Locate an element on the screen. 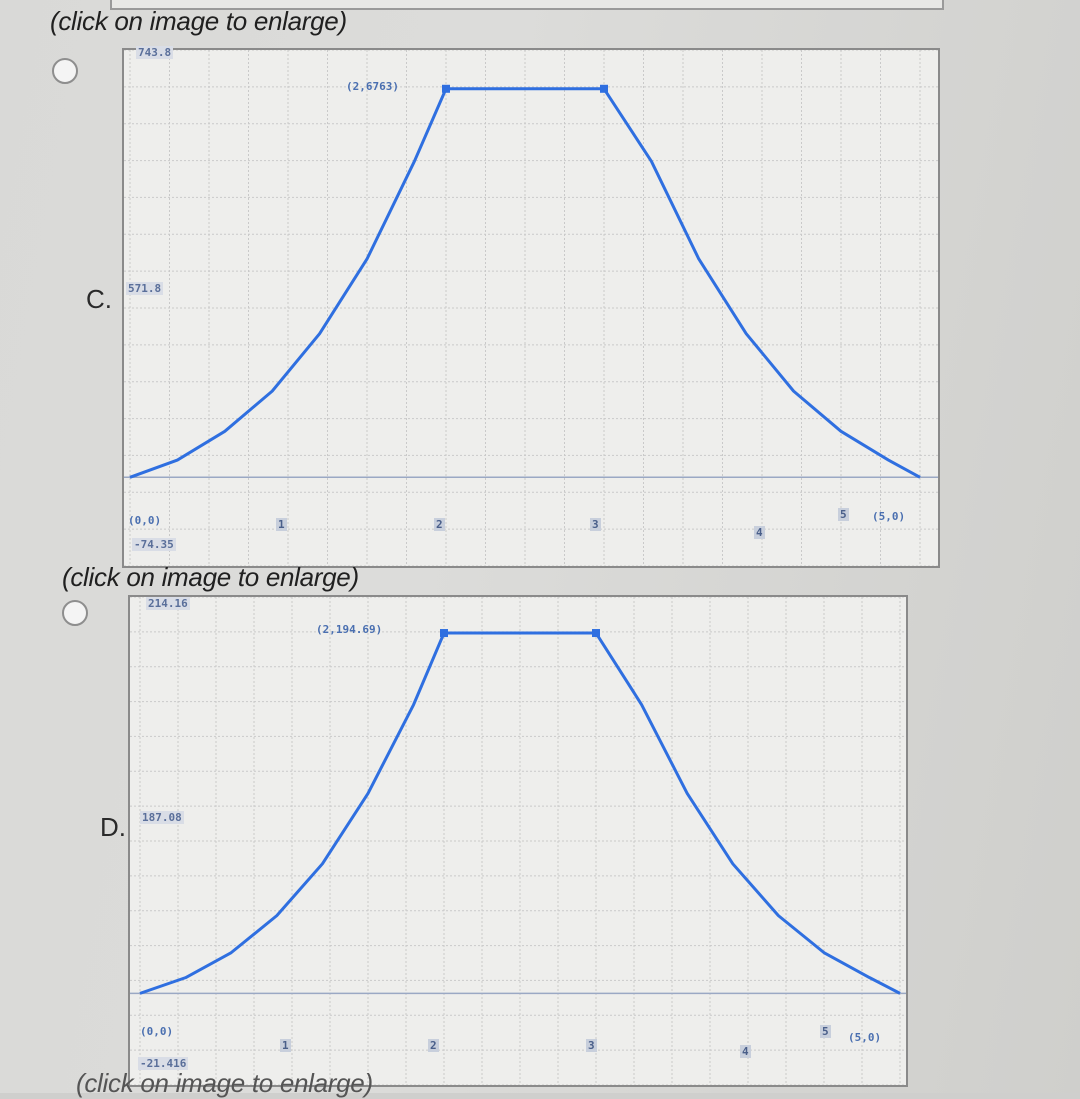 The image size is (1080, 1099). peak-point-label: (2,194.69) is located at coordinates (349, 629).